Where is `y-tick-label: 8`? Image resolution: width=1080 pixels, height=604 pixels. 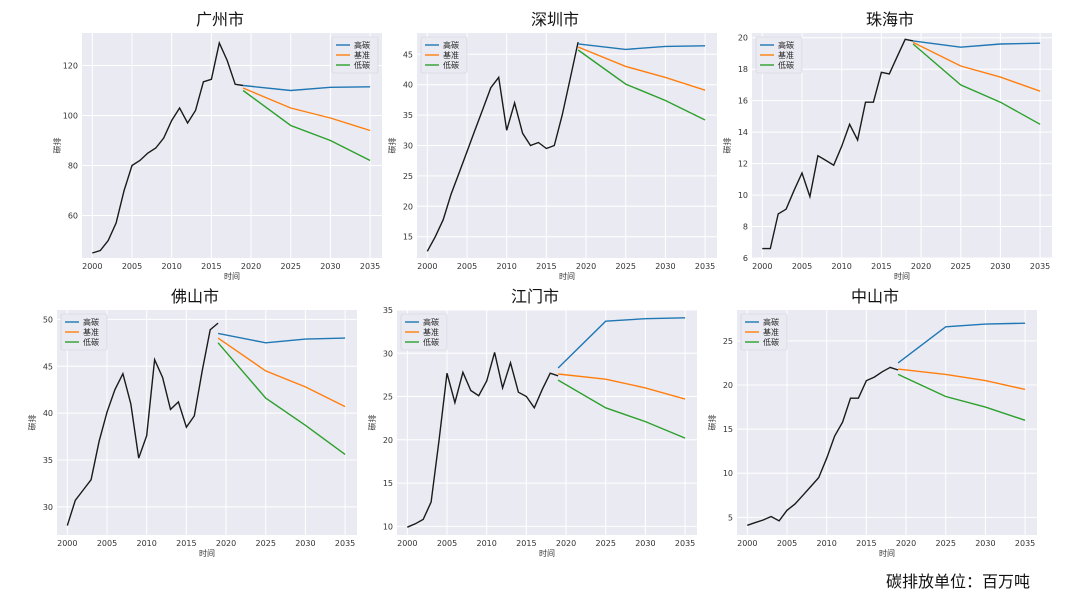
y-tick-label: 8 is located at coordinates (745, 227).